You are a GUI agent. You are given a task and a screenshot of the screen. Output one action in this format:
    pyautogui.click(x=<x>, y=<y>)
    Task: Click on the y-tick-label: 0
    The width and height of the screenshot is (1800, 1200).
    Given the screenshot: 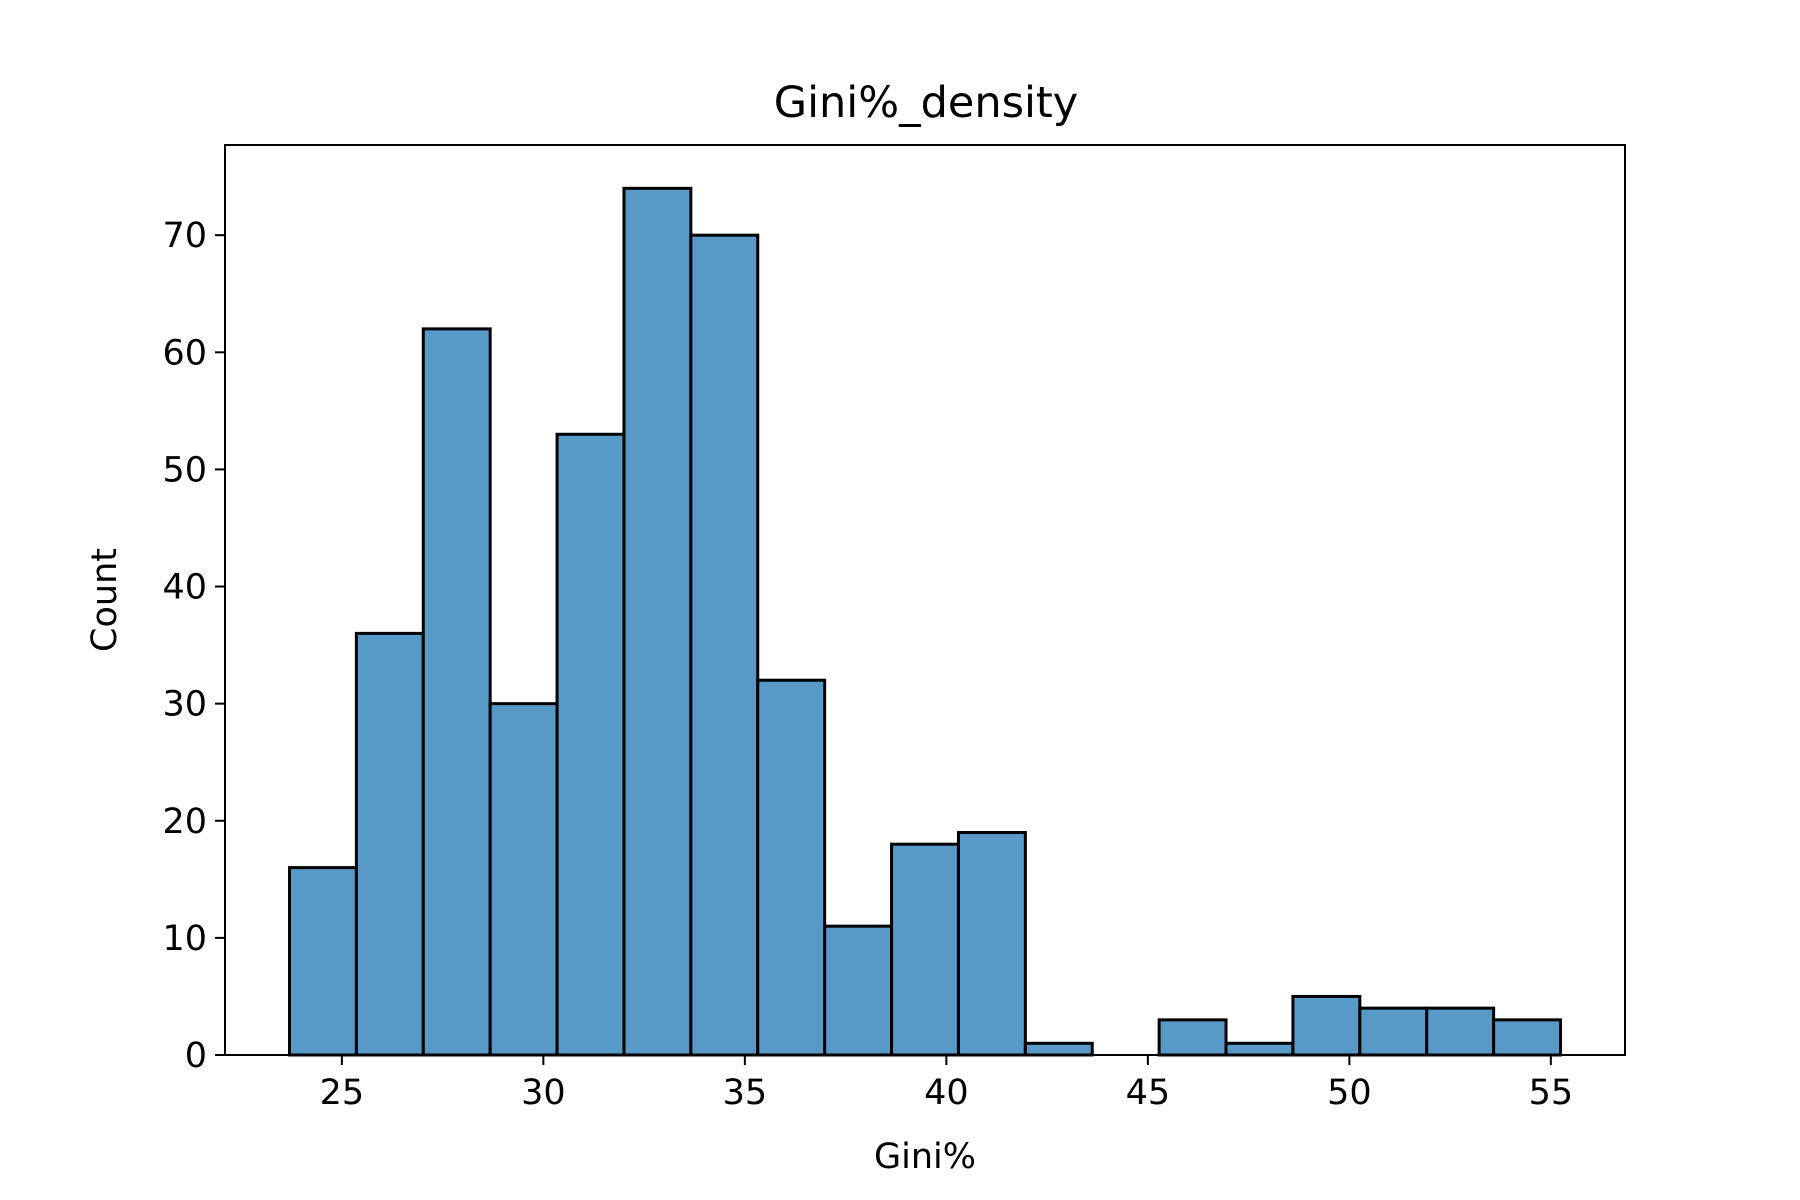 What is the action you would take?
    pyautogui.click(x=196, y=1056)
    